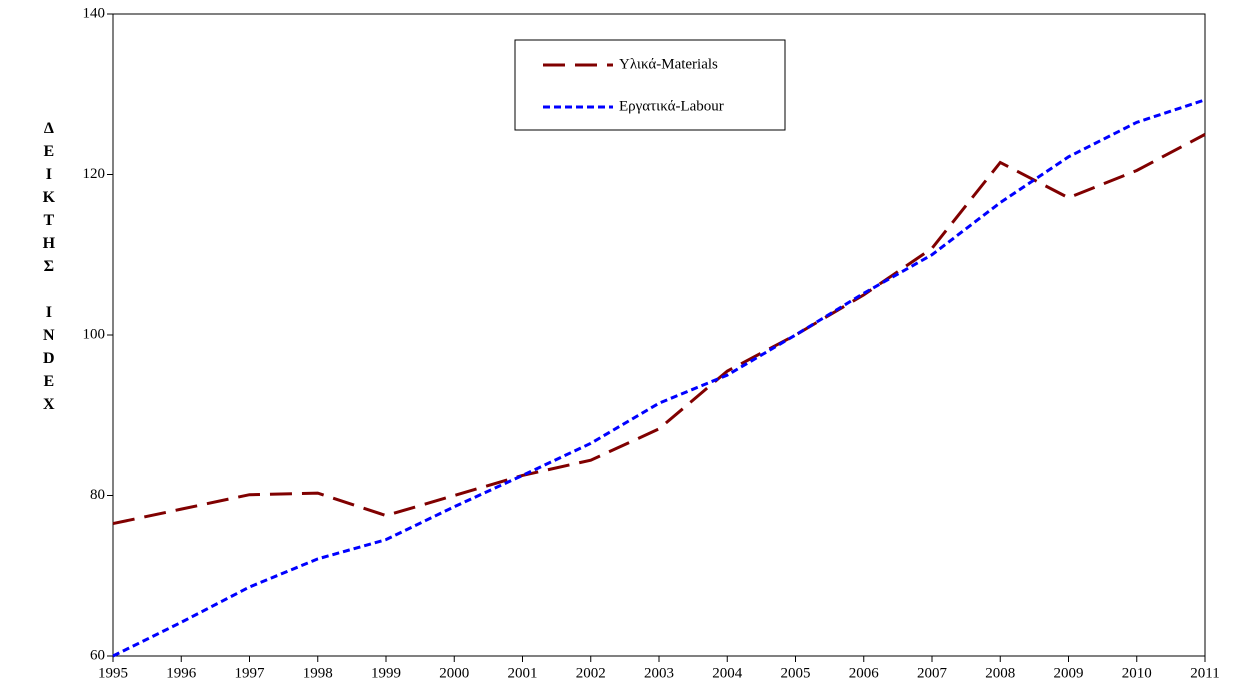 The image size is (1237, 695). I want to click on x-tick-label: 1998, so click(318, 673).